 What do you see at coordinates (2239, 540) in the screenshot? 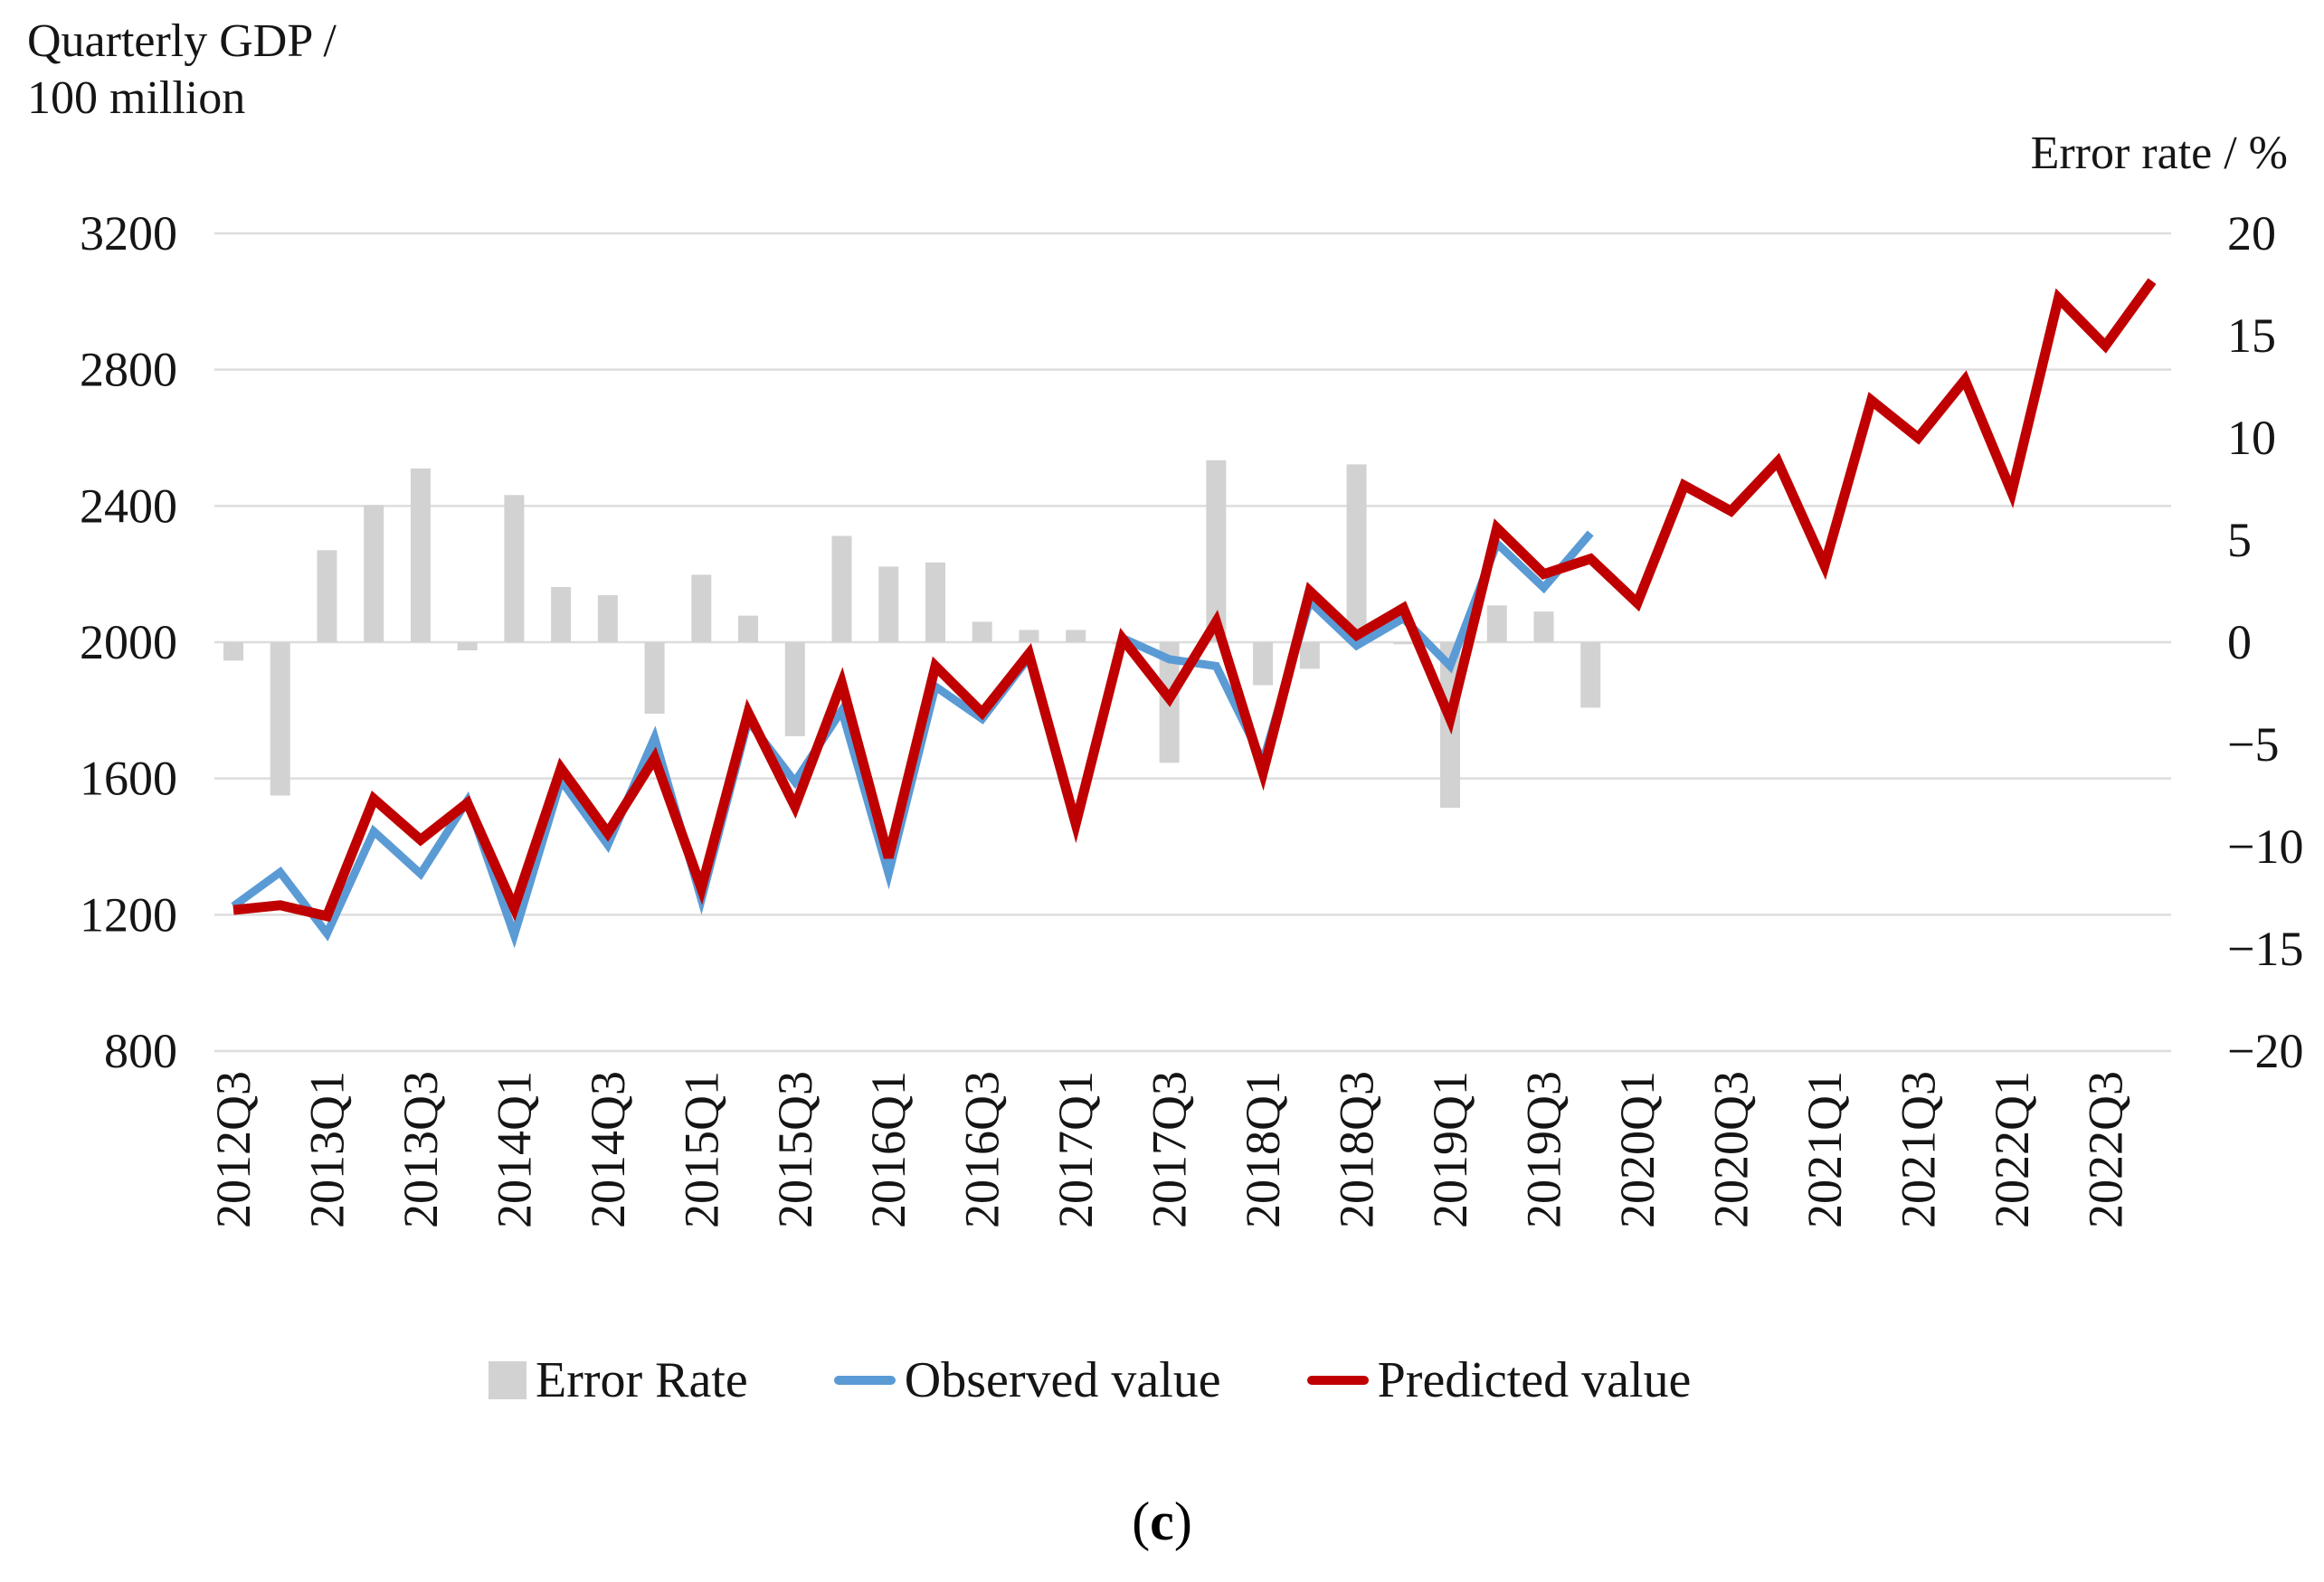
I see `svg-text: 5` at bounding box center [2239, 540].